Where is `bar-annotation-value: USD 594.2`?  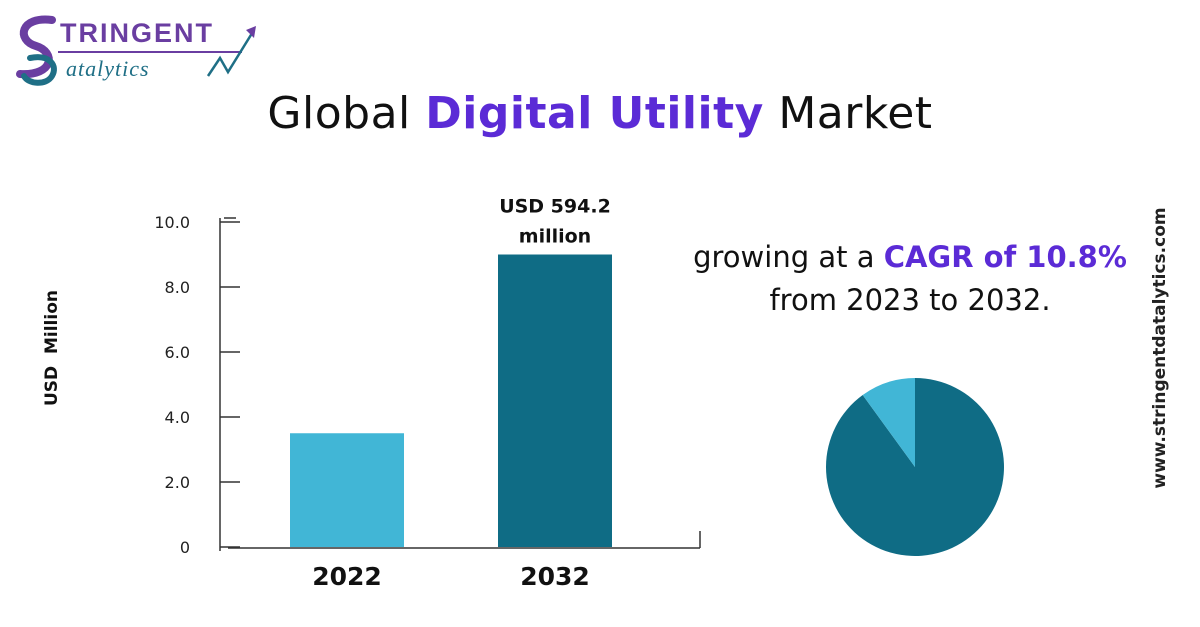
bar-annotation-value: USD 594.2 is located at coordinates (555, 207).